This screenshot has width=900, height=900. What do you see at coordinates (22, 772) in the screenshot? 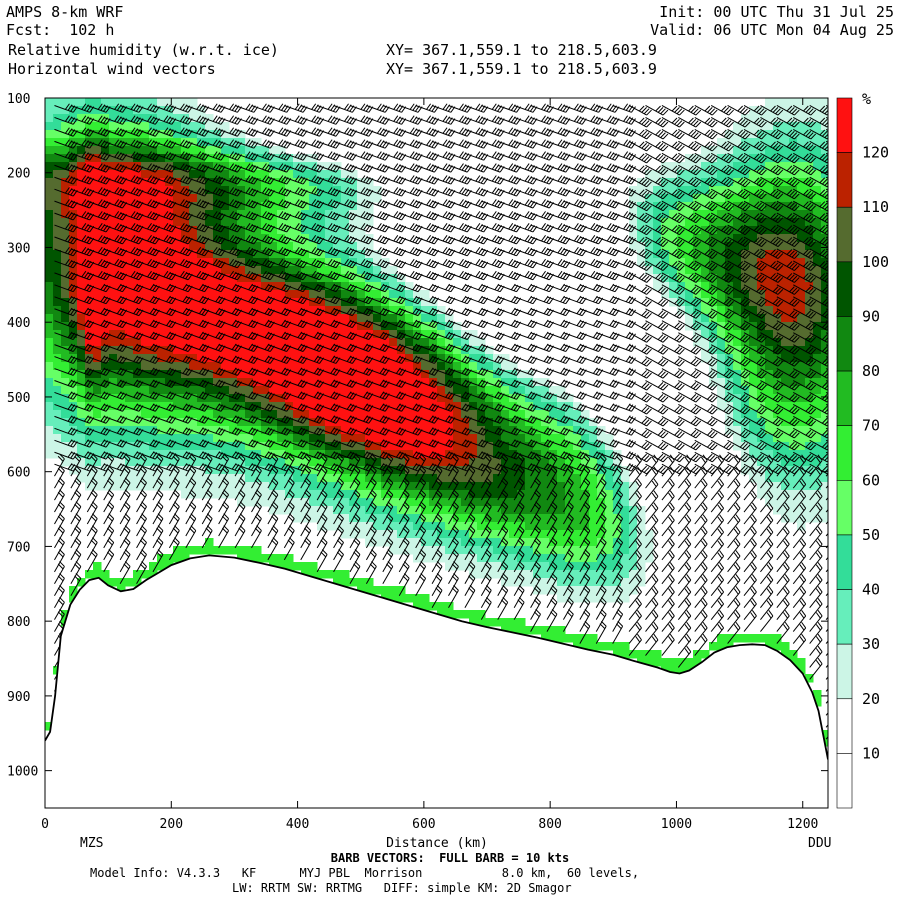
I see `y-tick-label: 1000` at bounding box center [22, 772].